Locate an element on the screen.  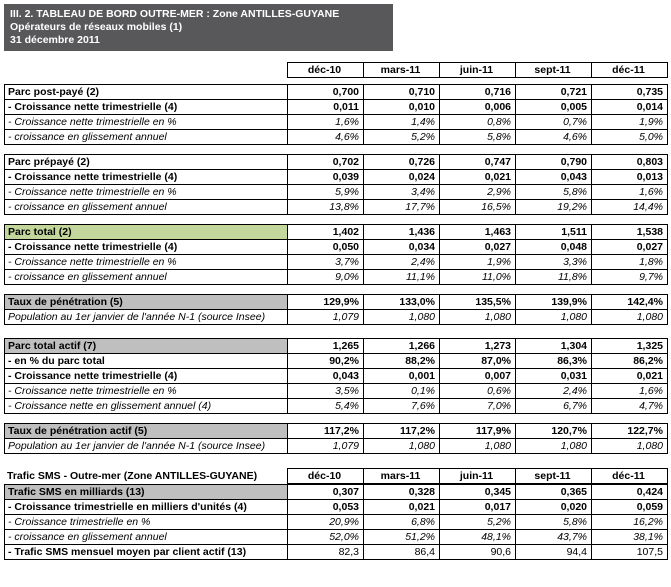
cell-value: 5,2% is located at coordinates (401, 137).